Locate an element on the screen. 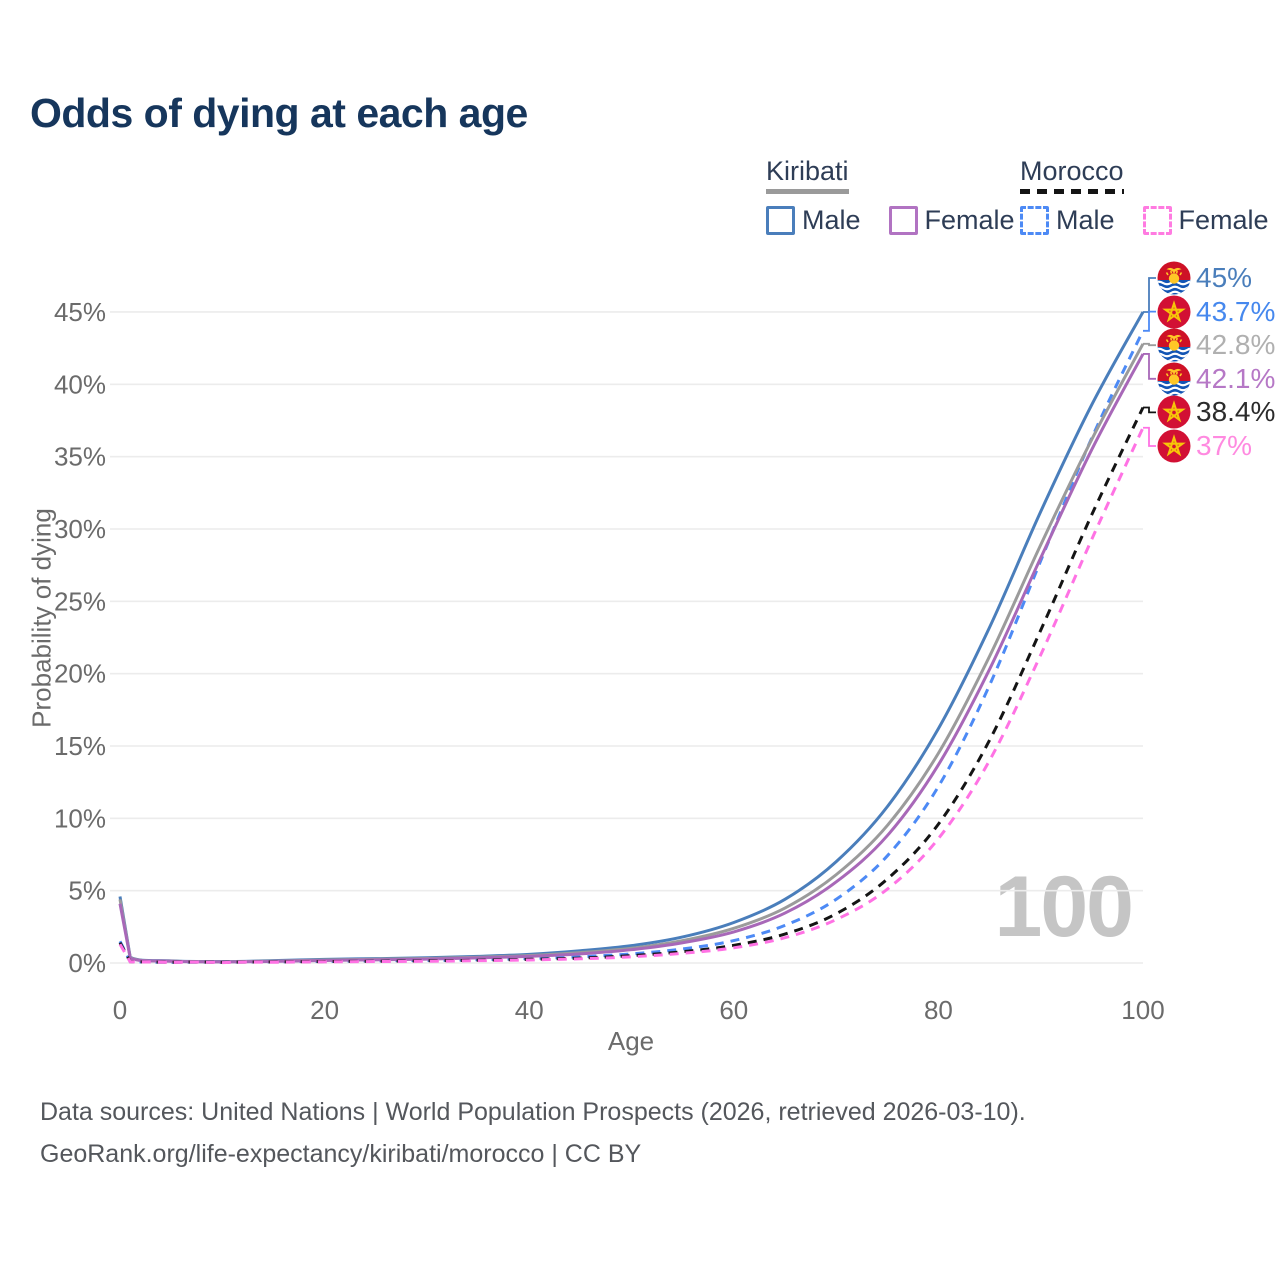 The width and height of the screenshot is (1280, 1280). y-tick-label: 30% is located at coordinates (80, 529).